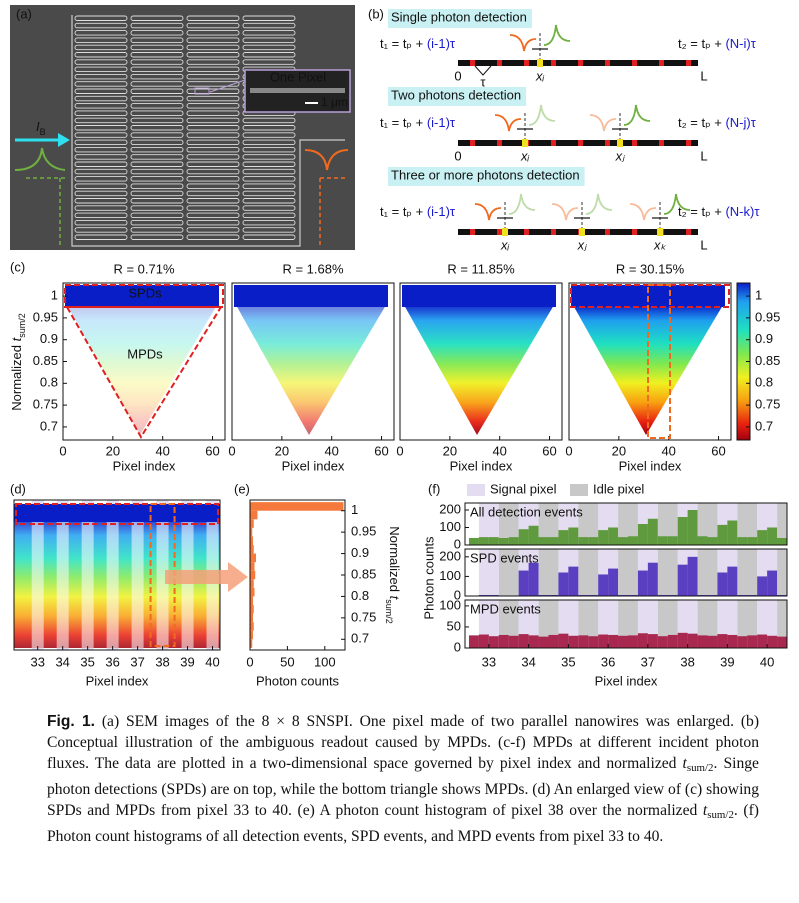 This screenshot has height=903, width=799. What do you see at coordinates (483, 70) in the screenshot?
I see `tau-bracket` at bounding box center [483, 70].